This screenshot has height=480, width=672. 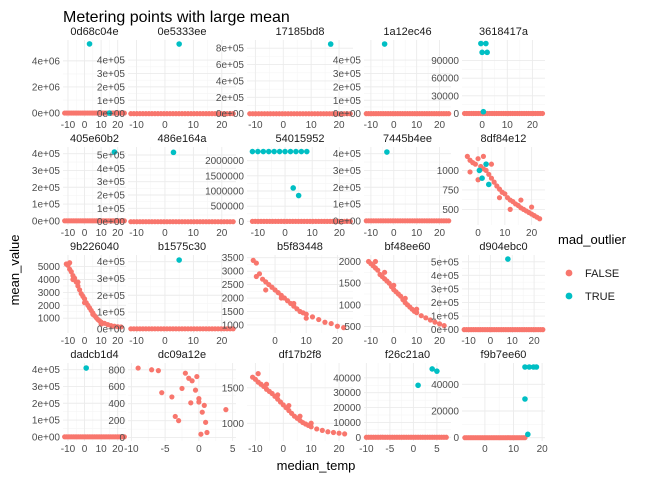 What do you see at coordinates (347, 171) in the screenshot?
I see `y-tick-label: 3e+05` at bounding box center [347, 171].